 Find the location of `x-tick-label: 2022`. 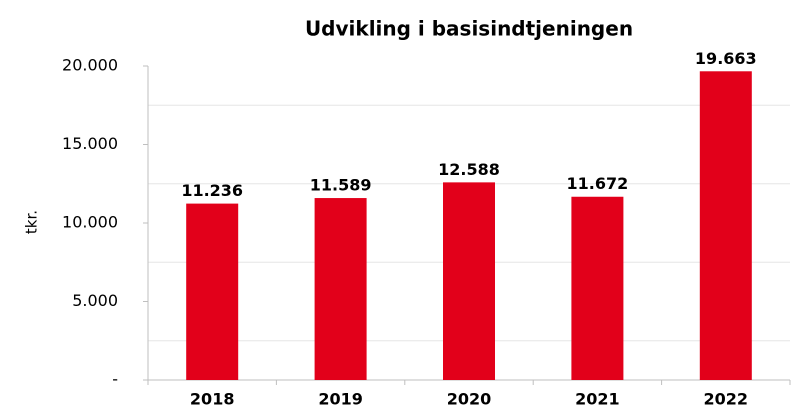

x-tick-label: 2022 is located at coordinates (726, 399).